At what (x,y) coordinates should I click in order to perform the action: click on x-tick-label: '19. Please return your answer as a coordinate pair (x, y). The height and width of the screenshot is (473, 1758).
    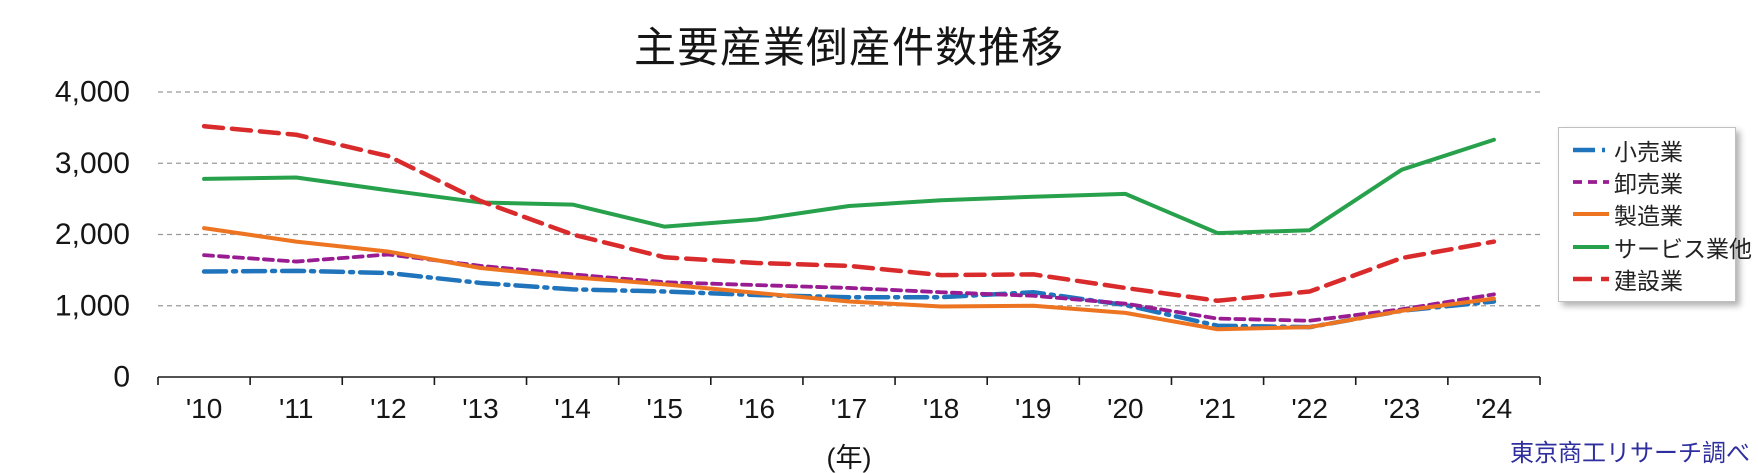
    Looking at the image, I should click on (1033, 408).